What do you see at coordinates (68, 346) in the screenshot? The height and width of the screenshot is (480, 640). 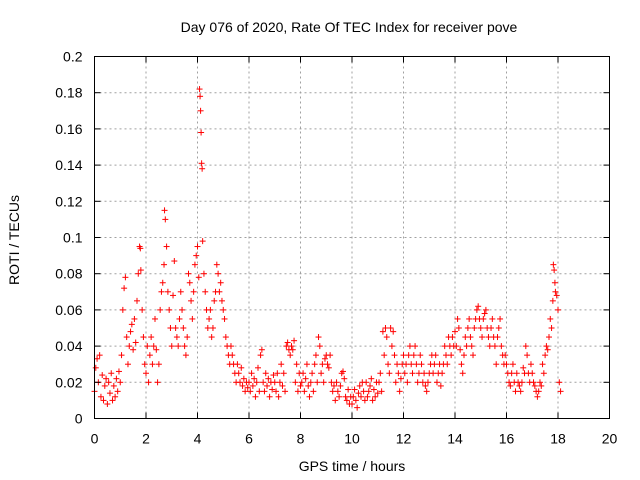 I see `y-tick-label: 0.04` at bounding box center [68, 346].